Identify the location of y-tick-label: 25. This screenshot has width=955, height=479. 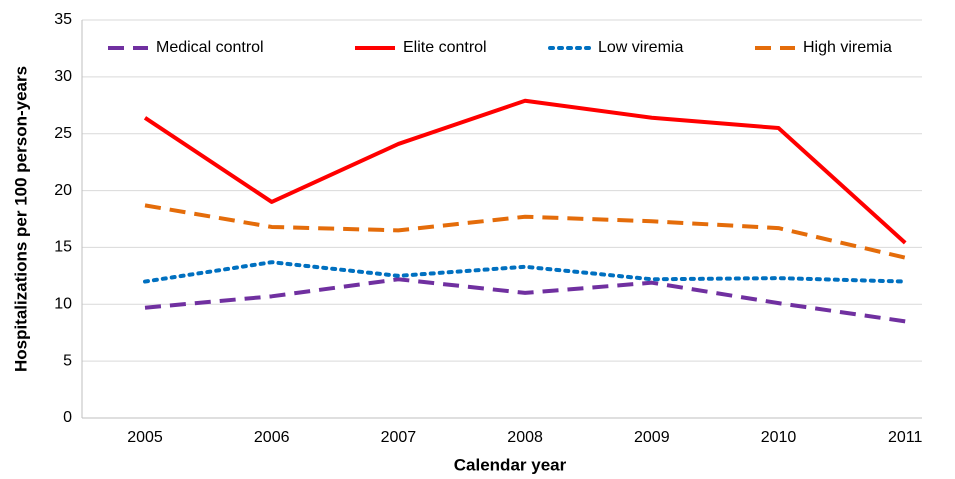
(63, 133).